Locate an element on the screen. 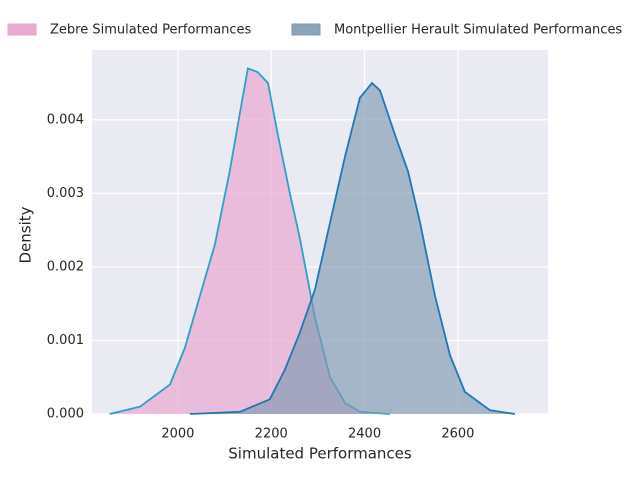 This screenshot has height=480, width=640. y-tick-label: 0.003 is located at coordinates (65, 193).